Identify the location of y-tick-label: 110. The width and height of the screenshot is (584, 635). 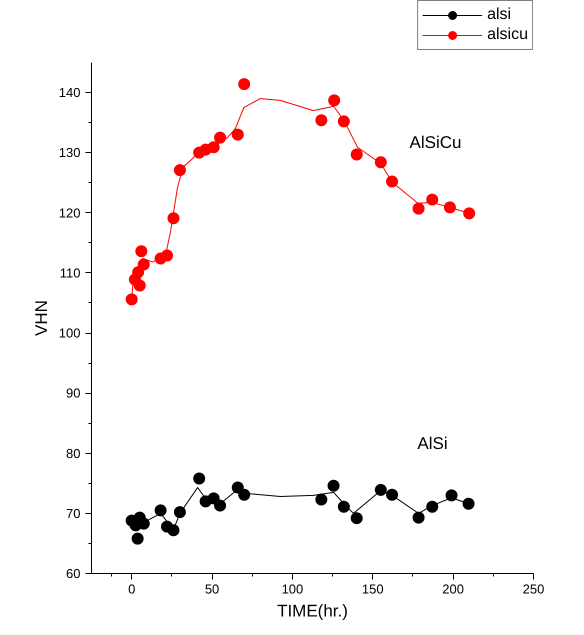
(70, 272).